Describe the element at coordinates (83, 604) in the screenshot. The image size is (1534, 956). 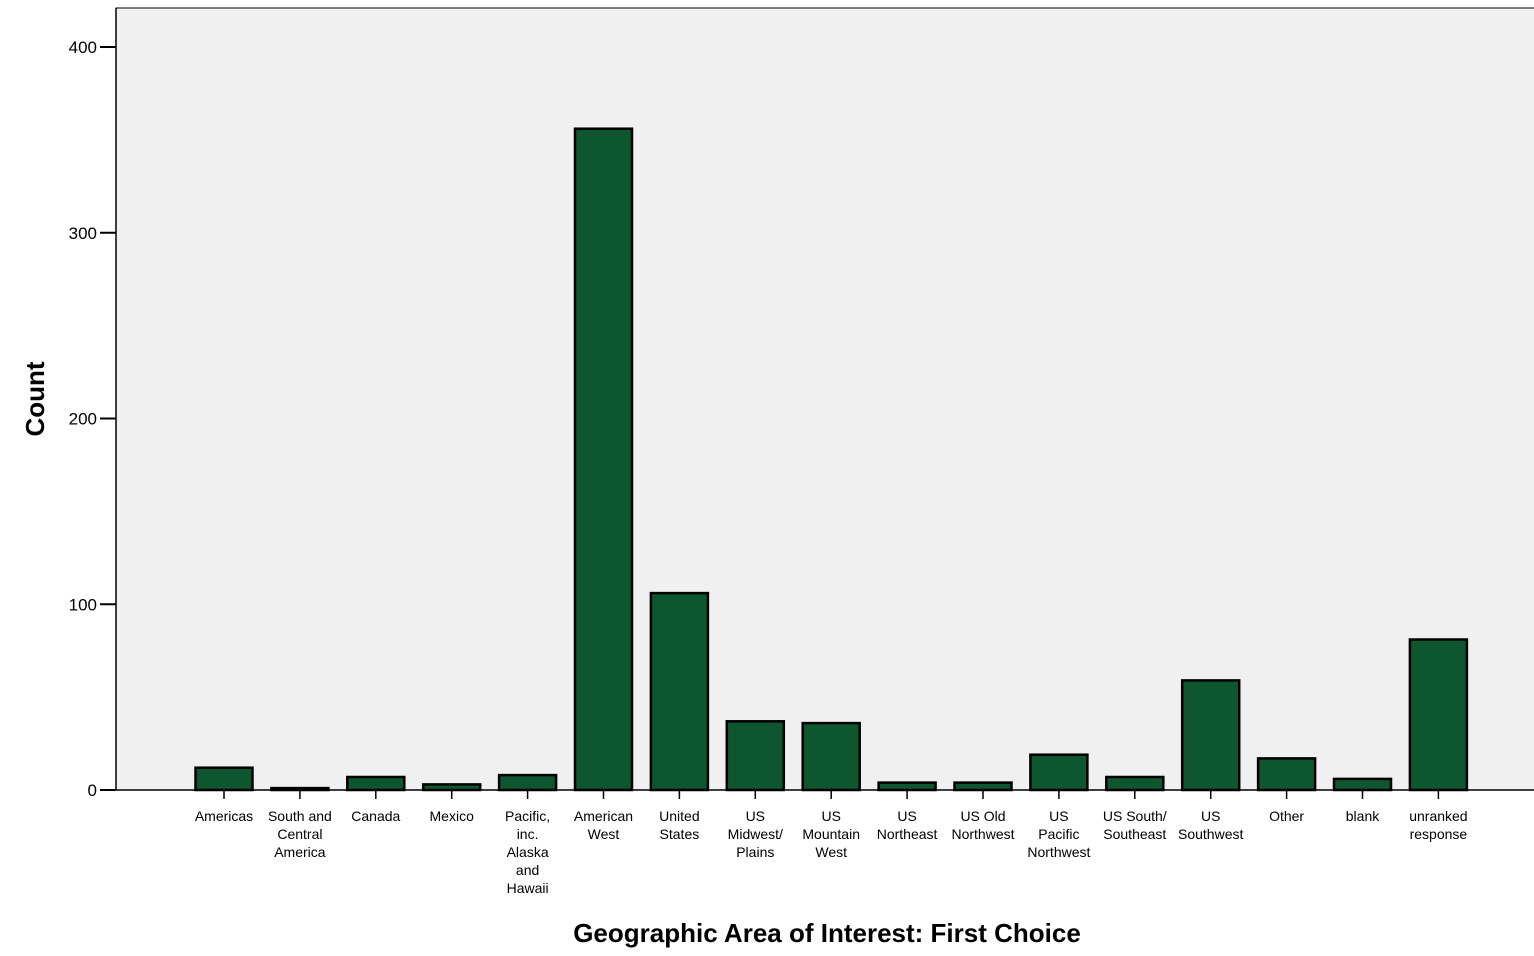
I see `y-tick-label-1: 100` at that location.